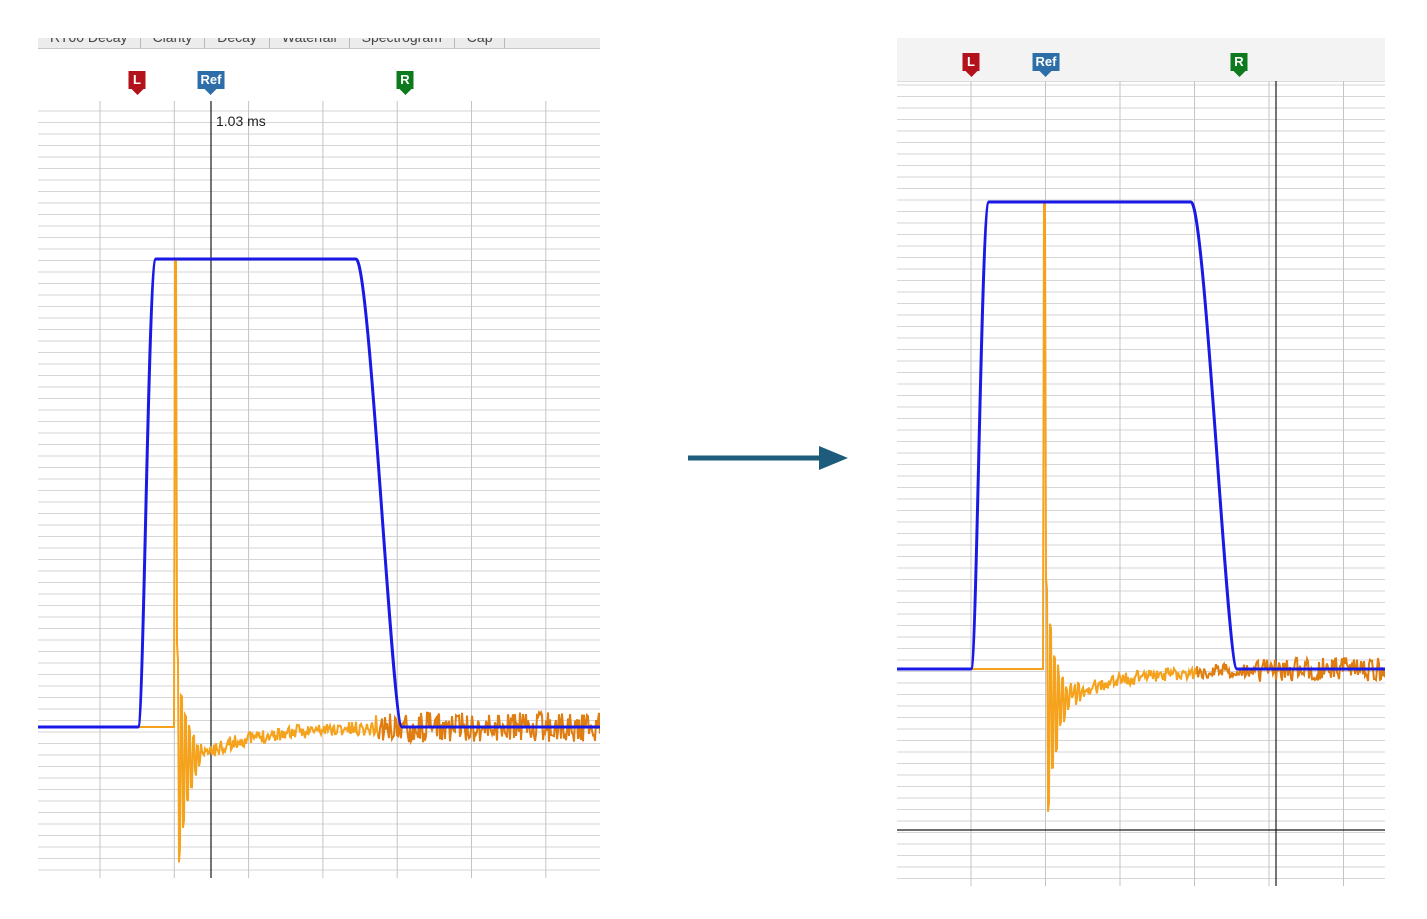 Image resolution: width=1427 pixels, height=919 pixels. I want to click on tab-rt60-decay: RT60 Decay, so click(89, 43).